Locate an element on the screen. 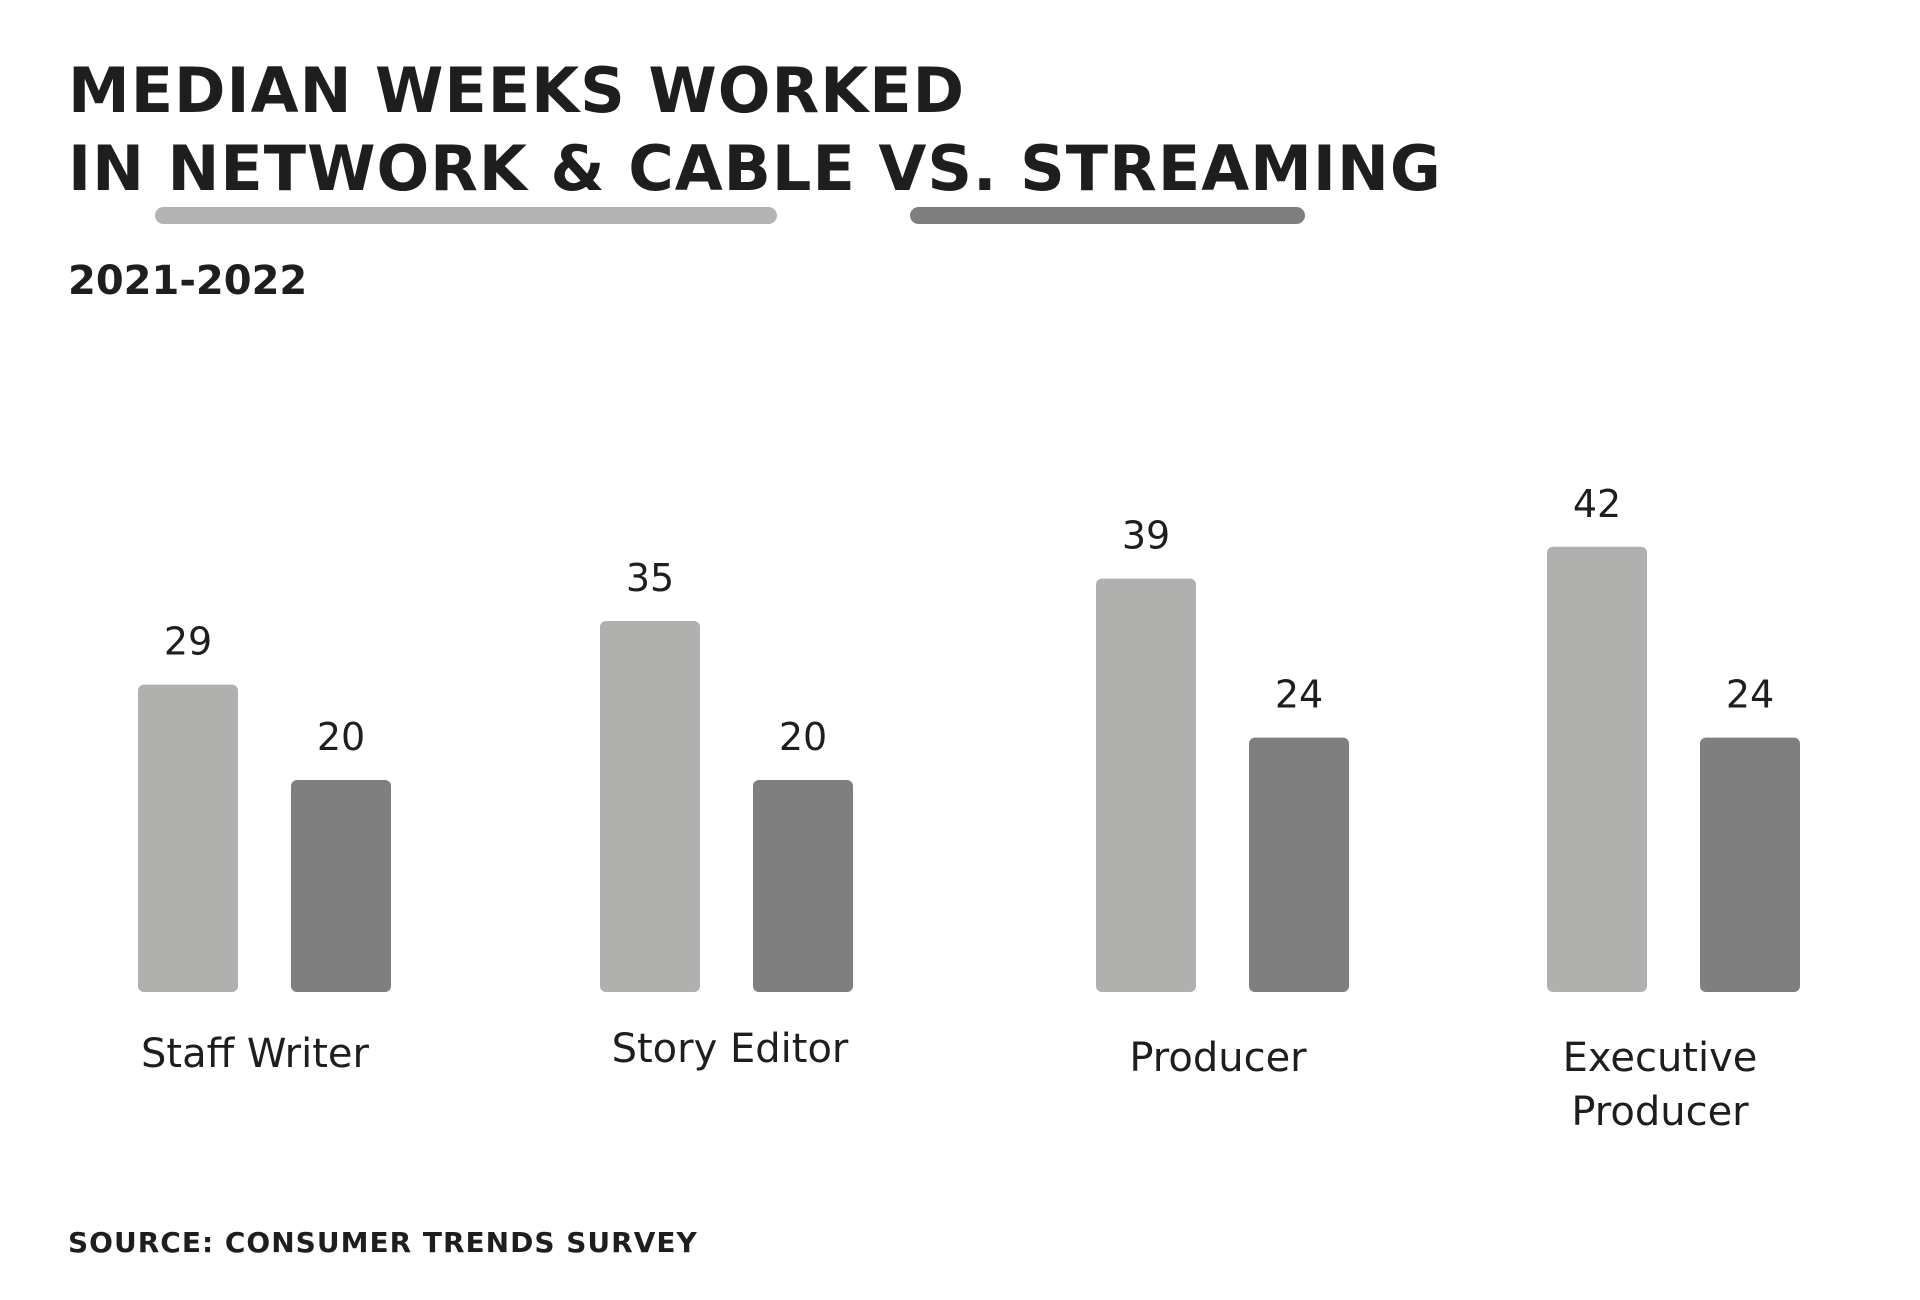  title-streaming: STREAMING is located at coordinates (1231, 168).